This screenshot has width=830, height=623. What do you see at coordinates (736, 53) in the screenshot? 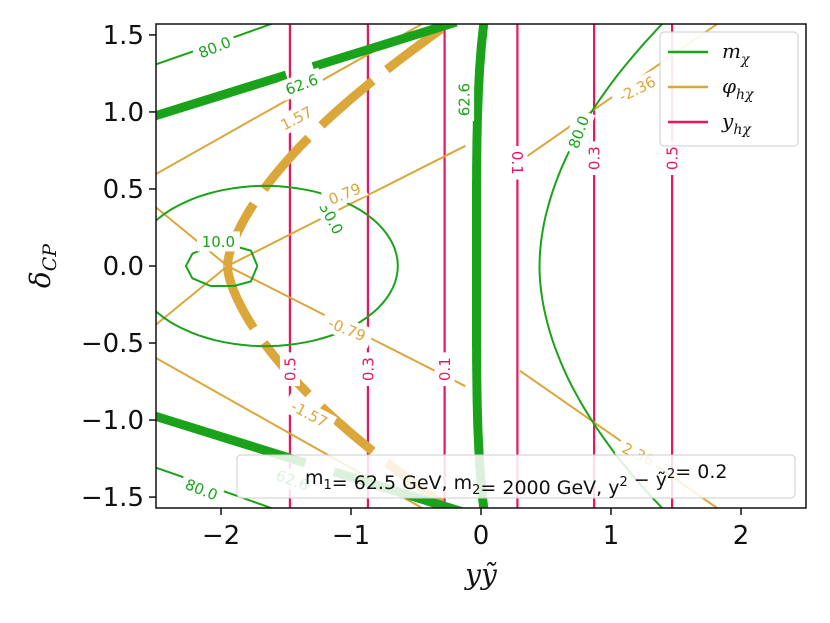
I see `legend-entry: mχ` at bounding box center [736, 53].